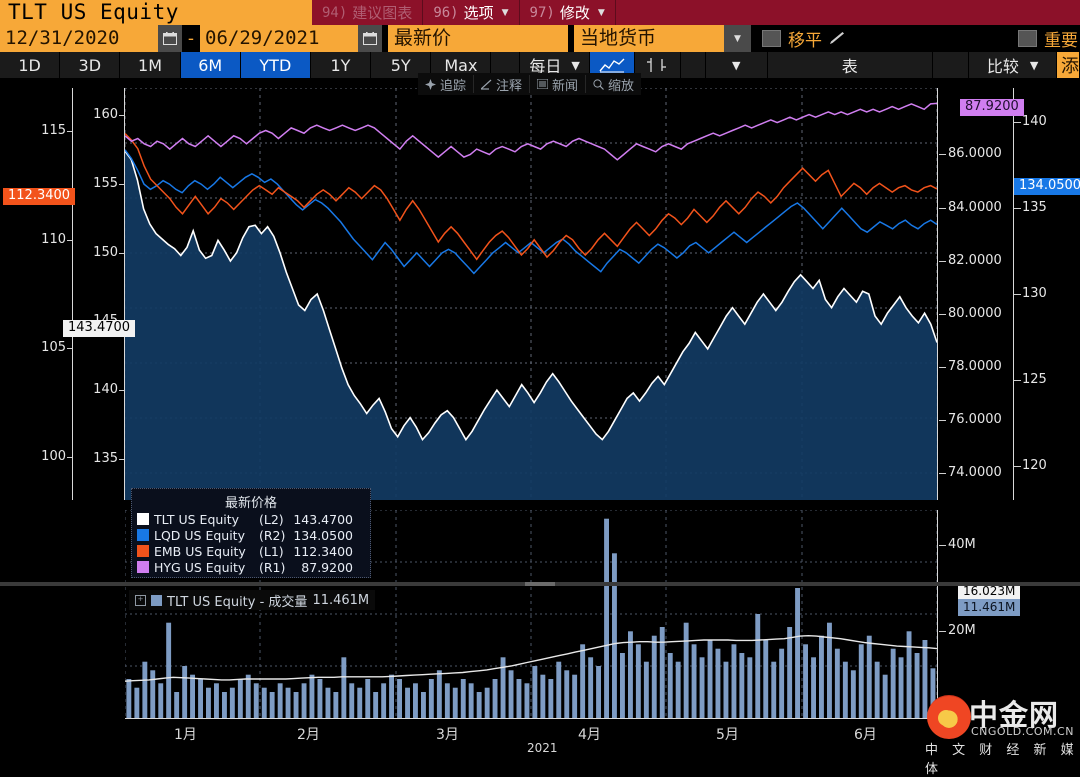 The image size is (1080, 777). What do you see at coordinates (279, 38) in the screenshot?
I see `end-date-input: 06/29/2021` at bounding box center [279, 38].